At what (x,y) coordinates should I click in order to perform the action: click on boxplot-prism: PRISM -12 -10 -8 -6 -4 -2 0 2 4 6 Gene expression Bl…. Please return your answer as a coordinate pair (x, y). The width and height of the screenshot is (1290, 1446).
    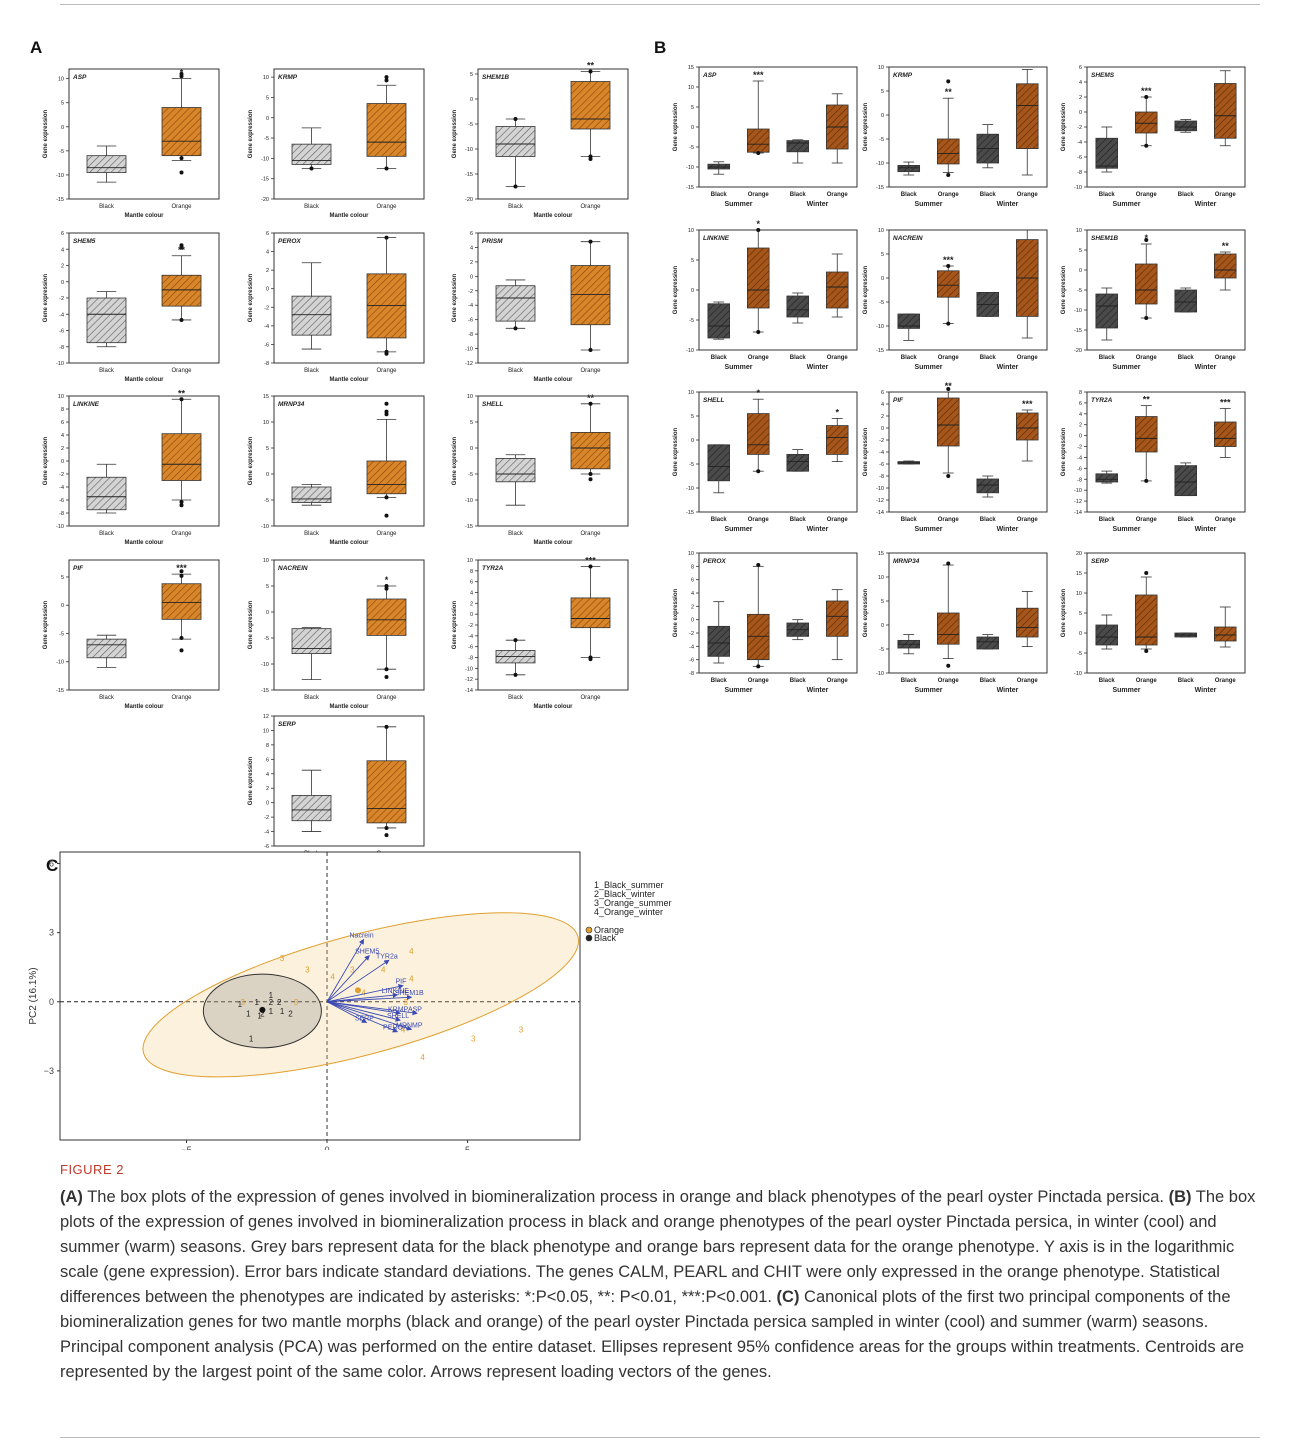
    Looking at the image, I should click on (540, 307).